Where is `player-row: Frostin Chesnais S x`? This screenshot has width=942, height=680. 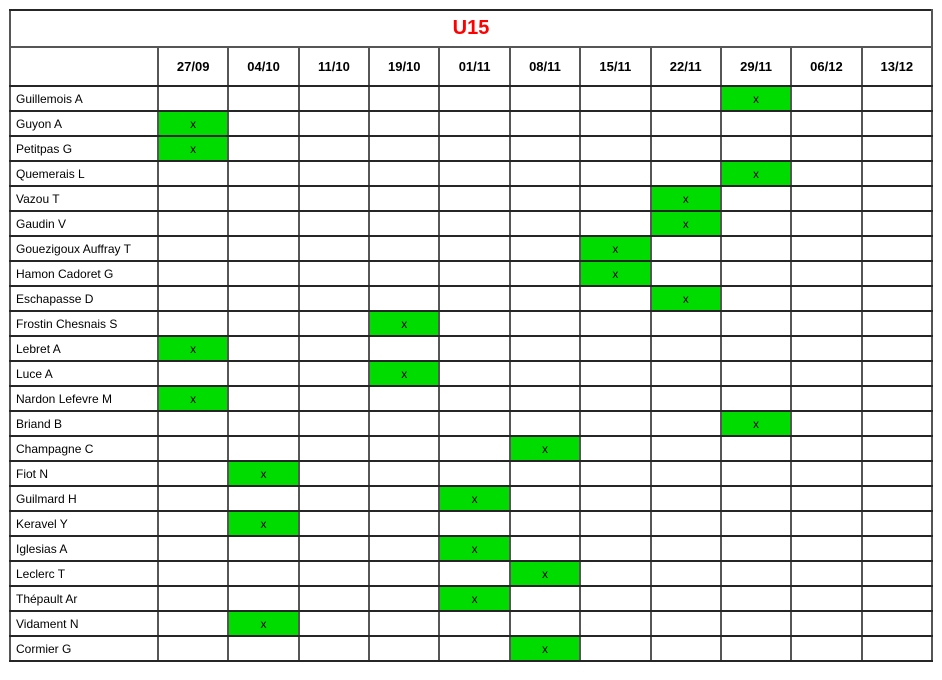 player-row: Frostin Chesnais S x is located at coordinates (471, 323).